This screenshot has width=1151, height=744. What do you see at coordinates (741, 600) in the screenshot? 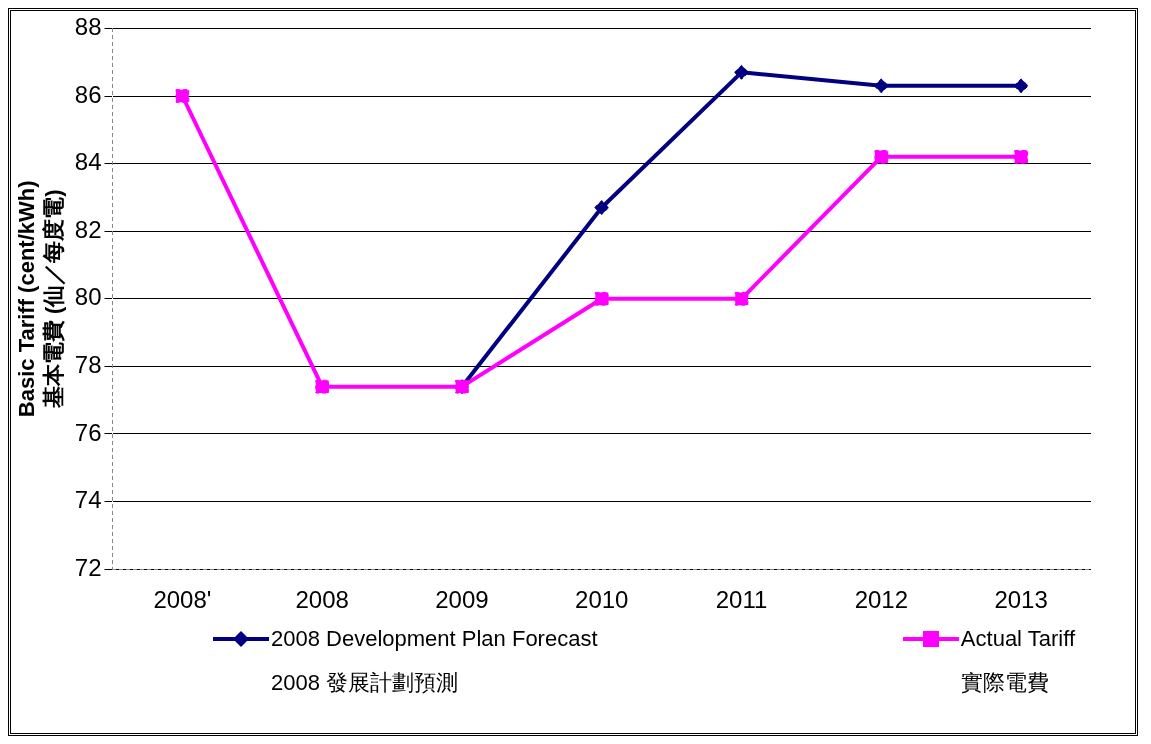
I see `x-tick-label: 2011` at bounding box center [741, 600].